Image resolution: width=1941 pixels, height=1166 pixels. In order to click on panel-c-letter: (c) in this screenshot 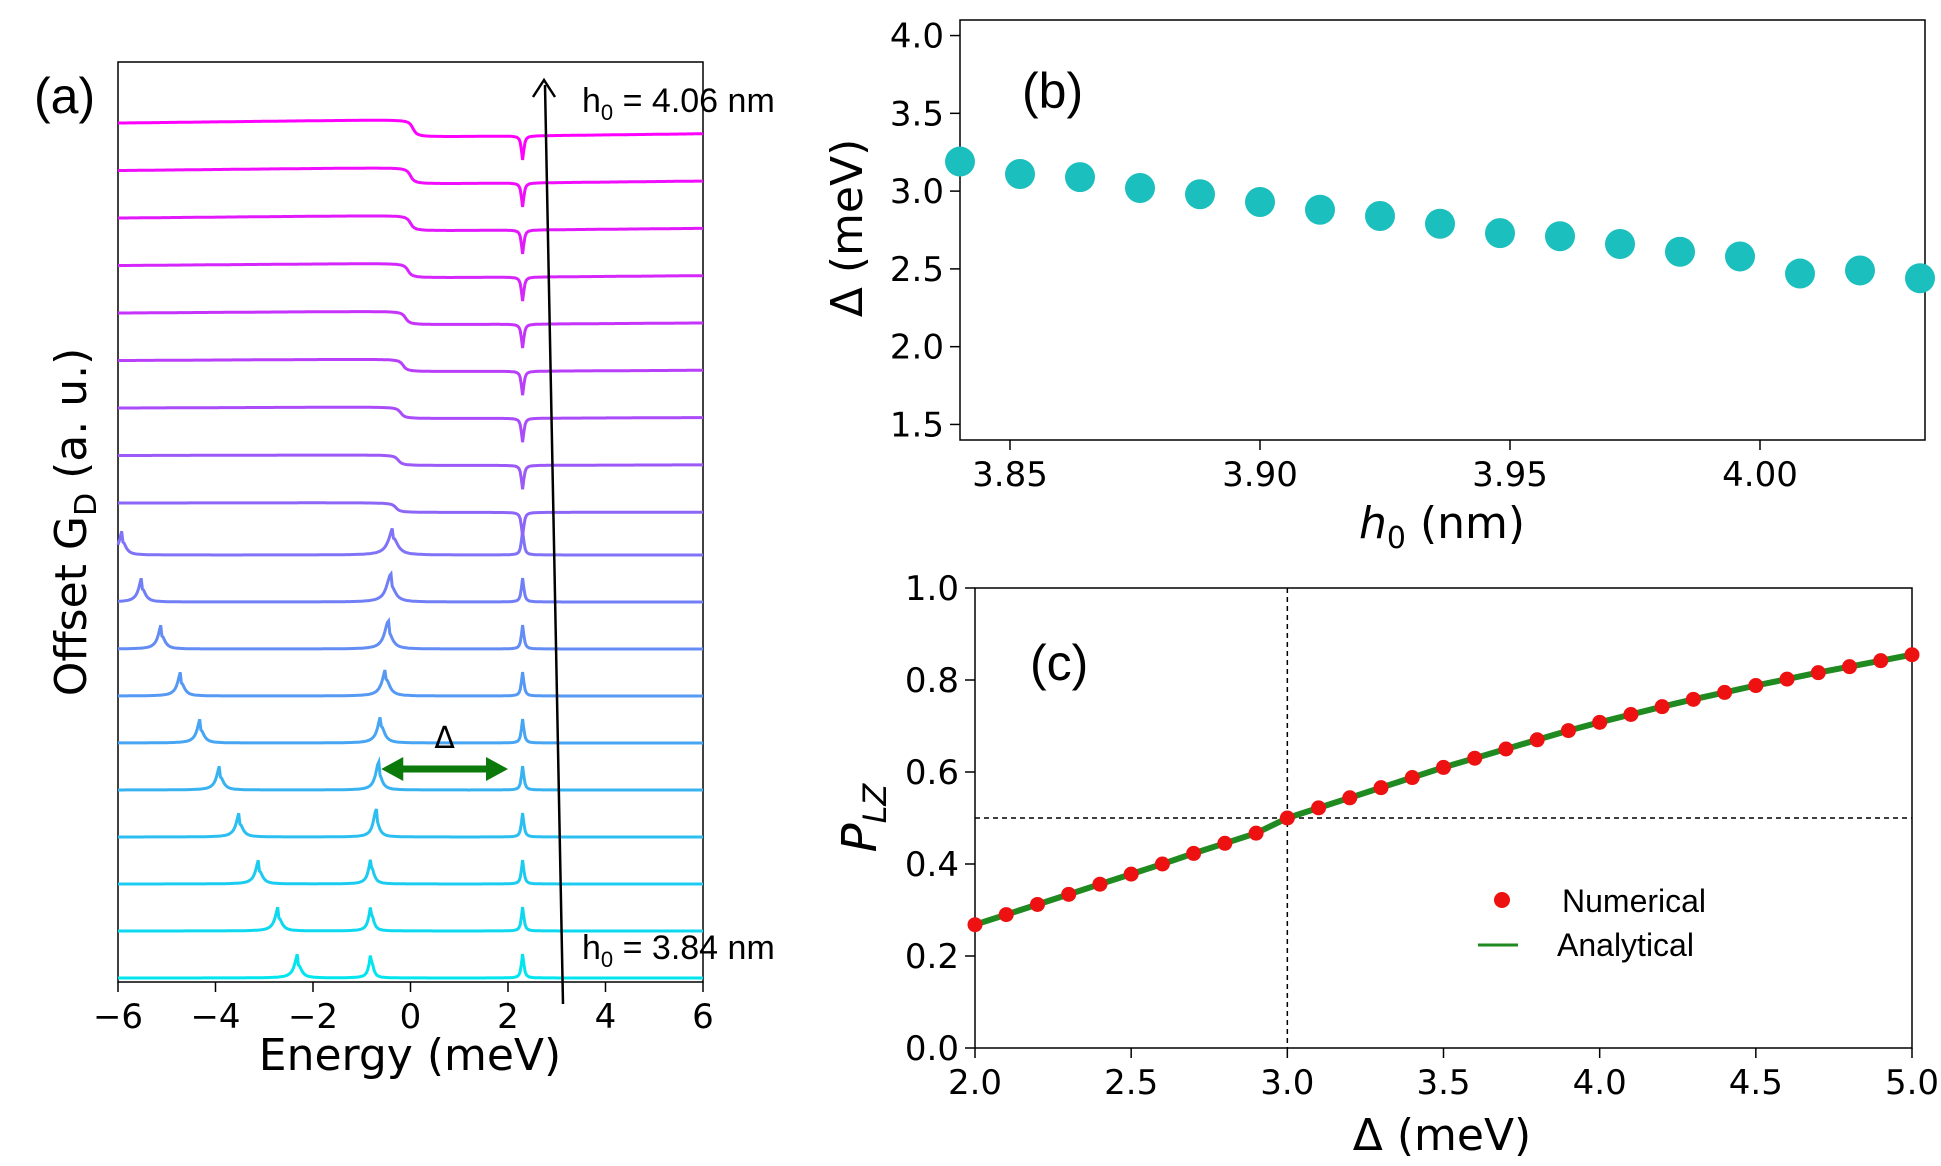, I will do `click(1059, 663)`.